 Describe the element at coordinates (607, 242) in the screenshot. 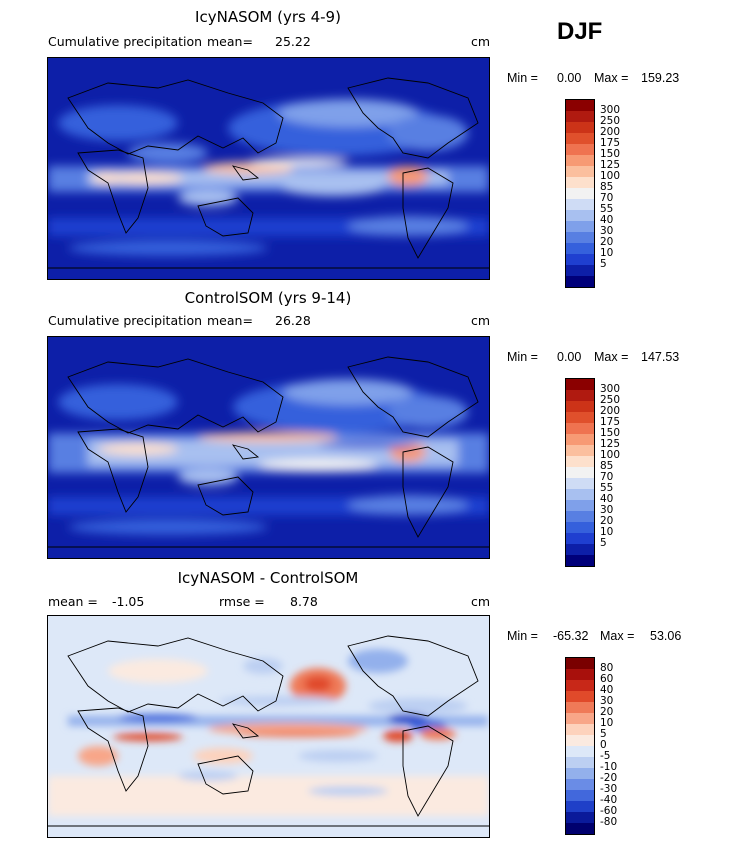

I see `colorbar-tick-label-icy: 20` at that location.